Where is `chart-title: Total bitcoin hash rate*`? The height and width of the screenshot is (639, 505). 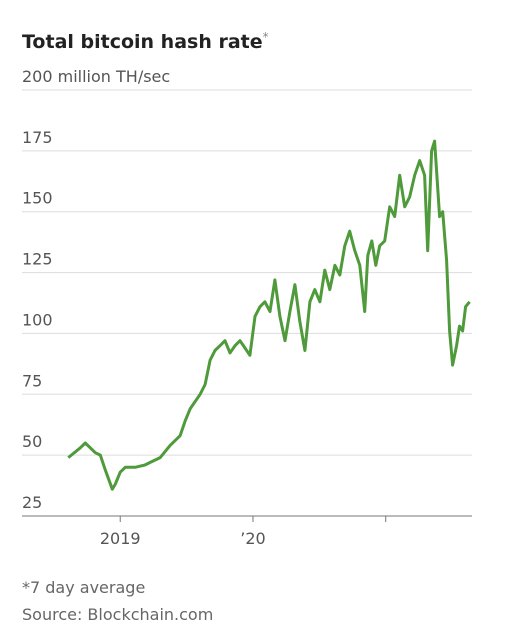
chart-title: Total bitcoin hash rate* is located at coordinates (145, 41).